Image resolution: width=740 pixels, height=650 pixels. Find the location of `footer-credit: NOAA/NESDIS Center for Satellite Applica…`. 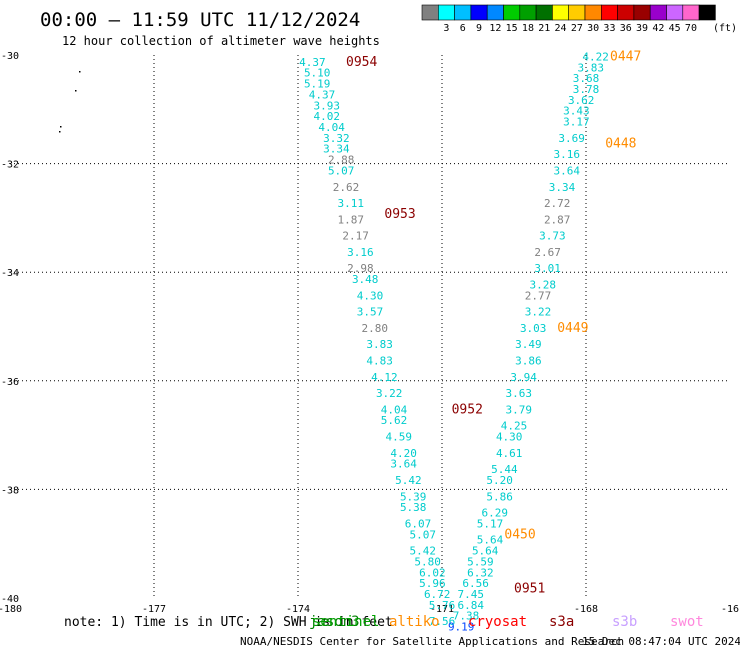

footer-credit: NOAA/NESDIS Center for Satellite Applica… is located at coordinates (432, 641).